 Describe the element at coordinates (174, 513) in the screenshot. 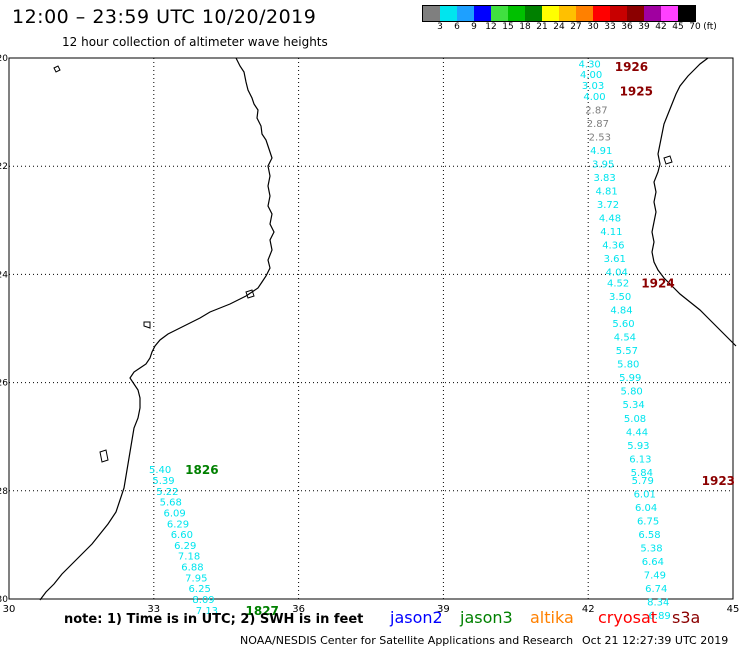

I see `wave-height-value: 6.09` at that location.